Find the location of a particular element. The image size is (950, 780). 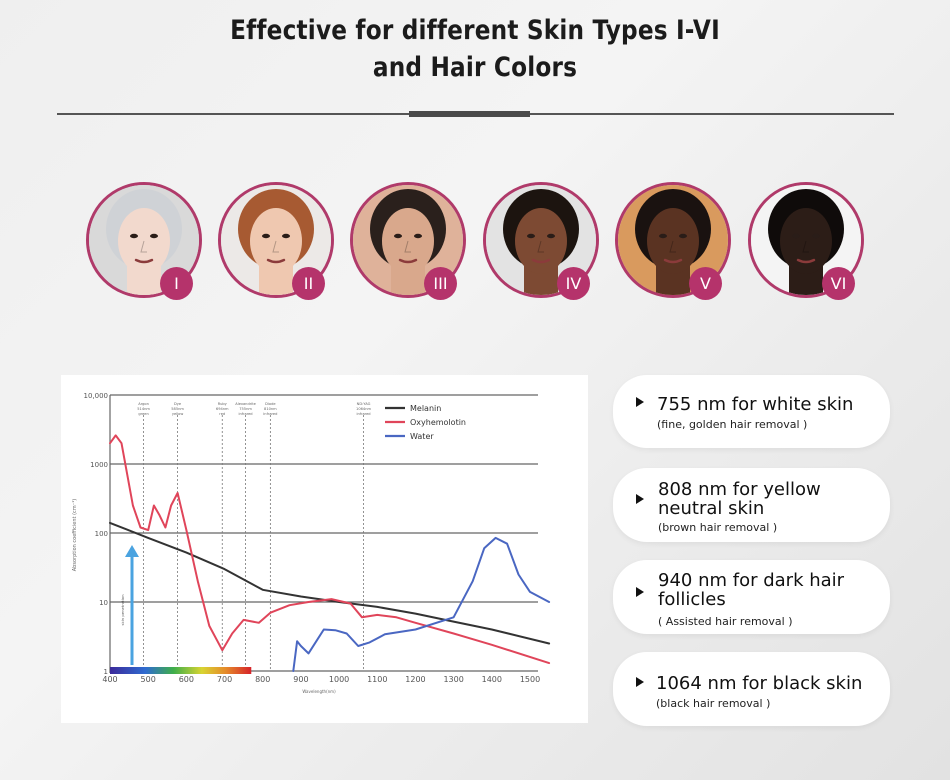

skin-type-badge: III is located at coordinates (440, 283).